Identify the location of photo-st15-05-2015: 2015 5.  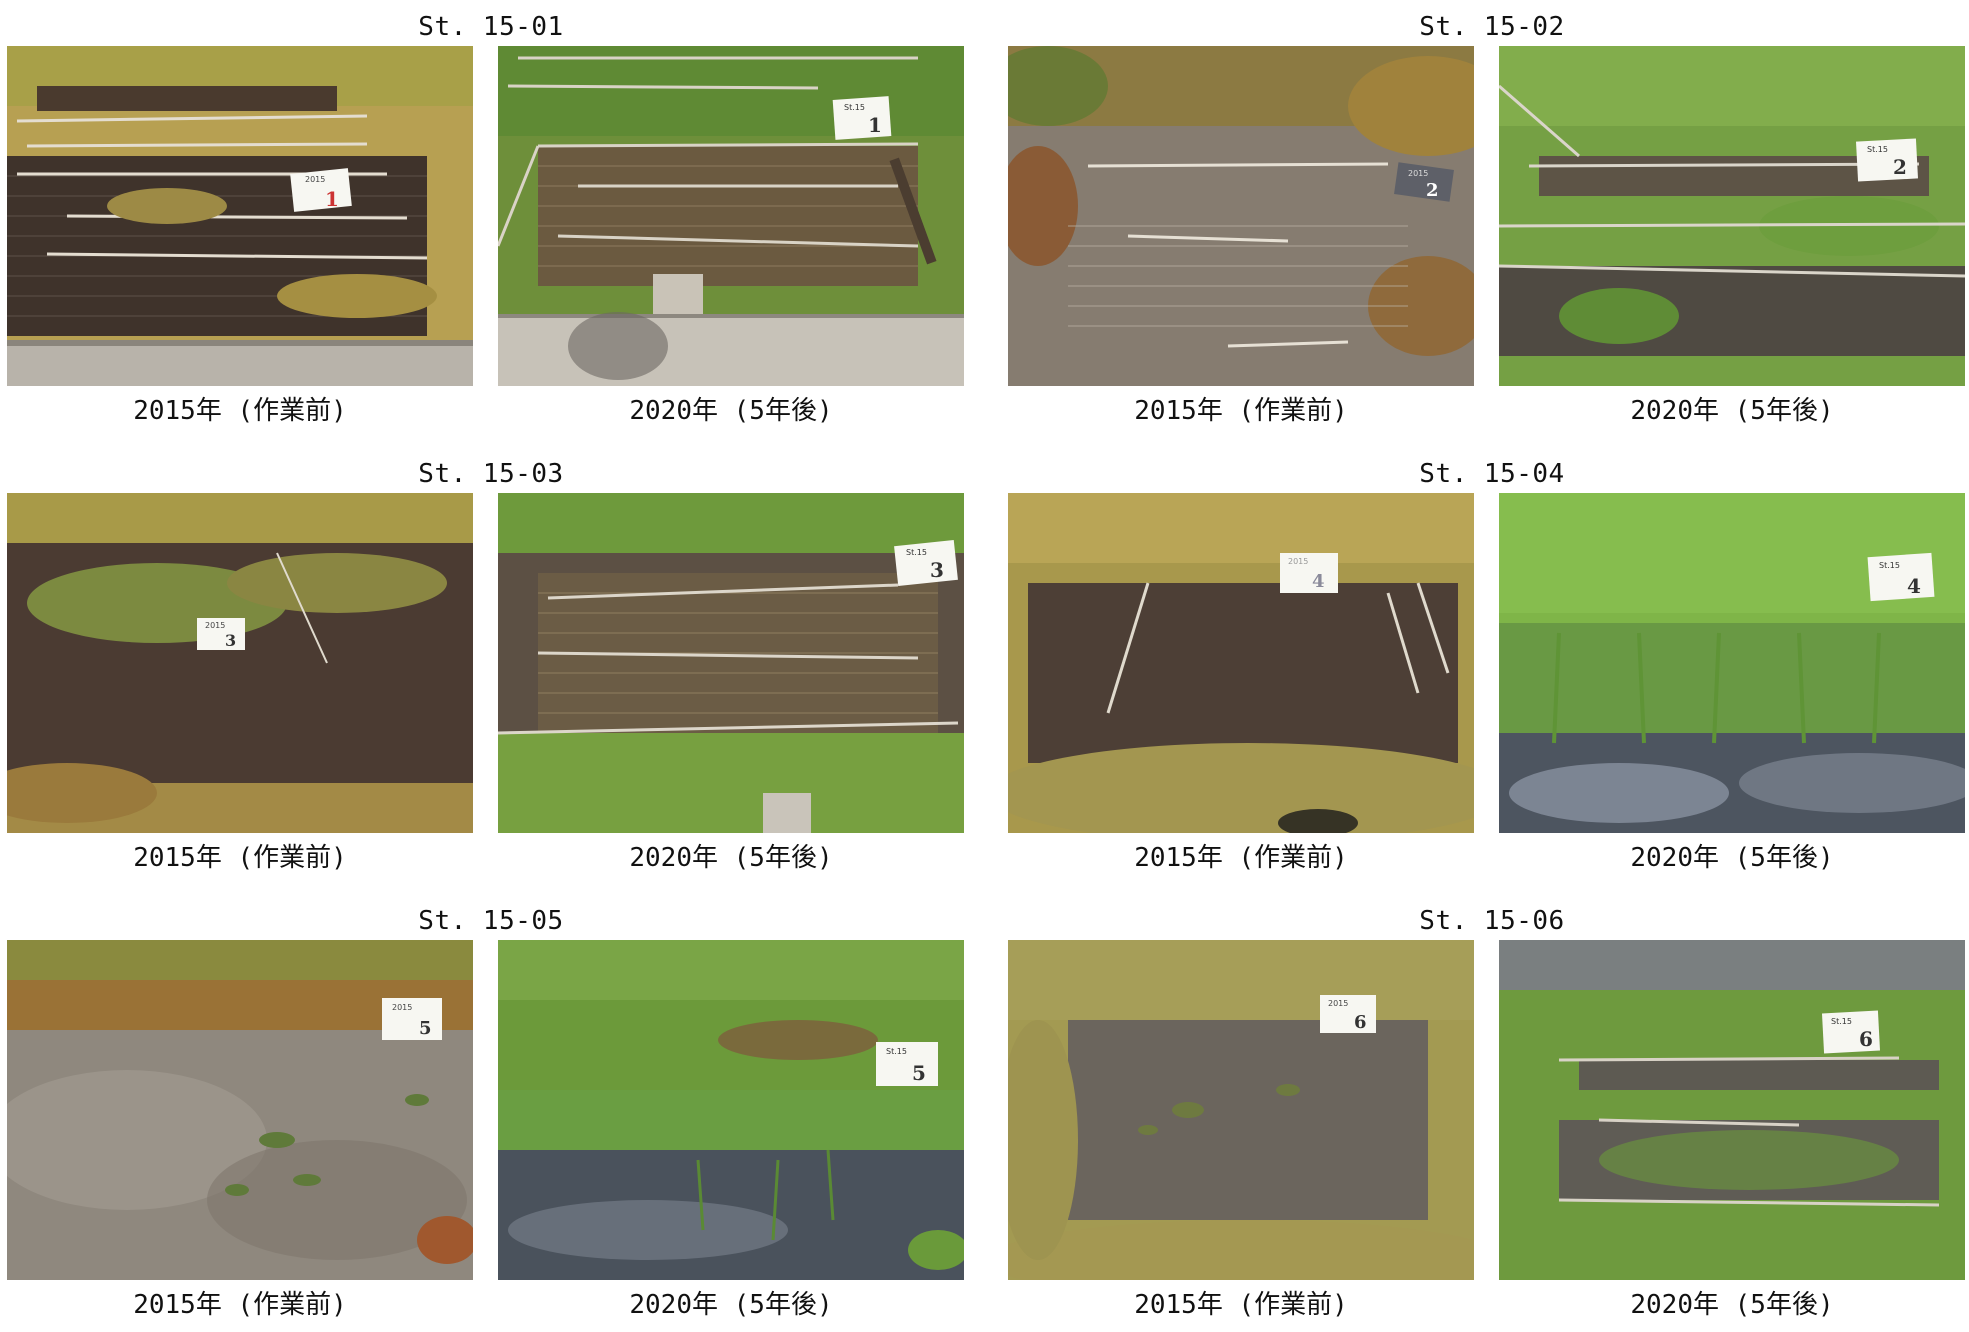
(240, 1110).